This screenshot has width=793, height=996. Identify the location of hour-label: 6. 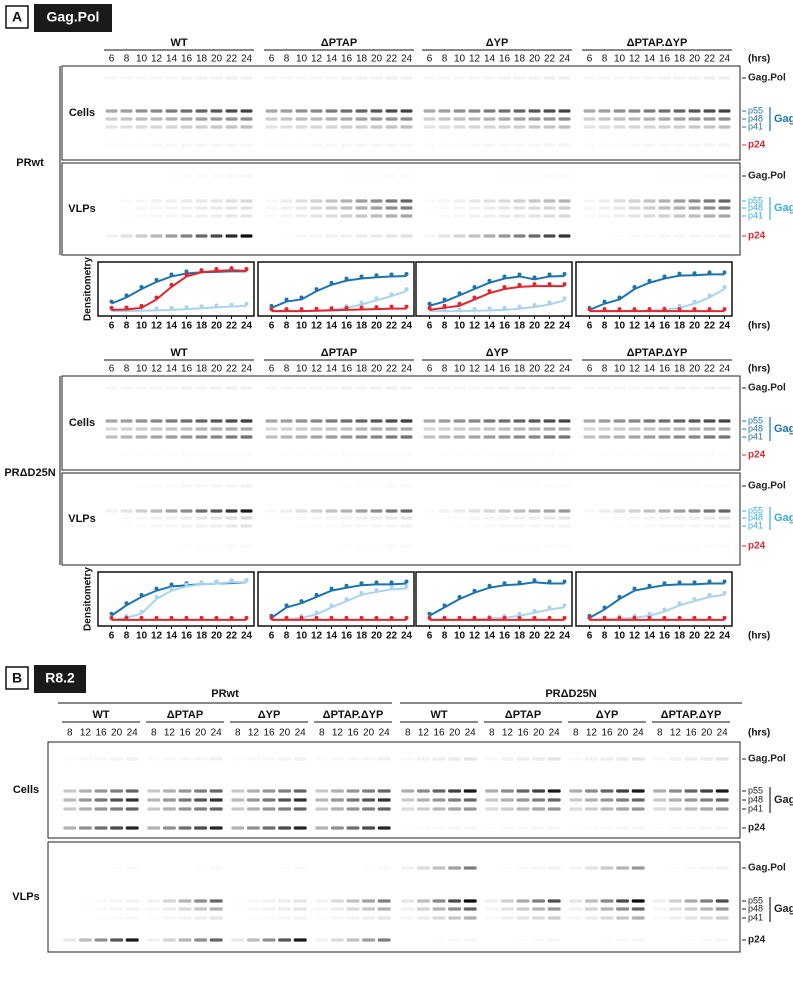
(272, 59).